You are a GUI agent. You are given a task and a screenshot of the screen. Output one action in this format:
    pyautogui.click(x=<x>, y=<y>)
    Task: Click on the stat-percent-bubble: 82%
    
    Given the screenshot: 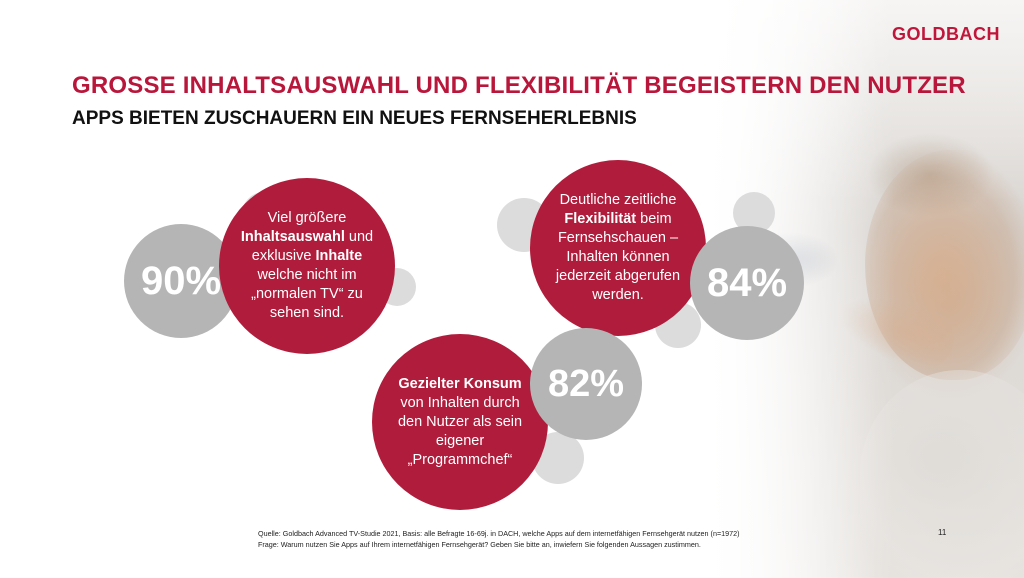 What is the action you would take?
    pyautogui.click(x=586, y=384)
    